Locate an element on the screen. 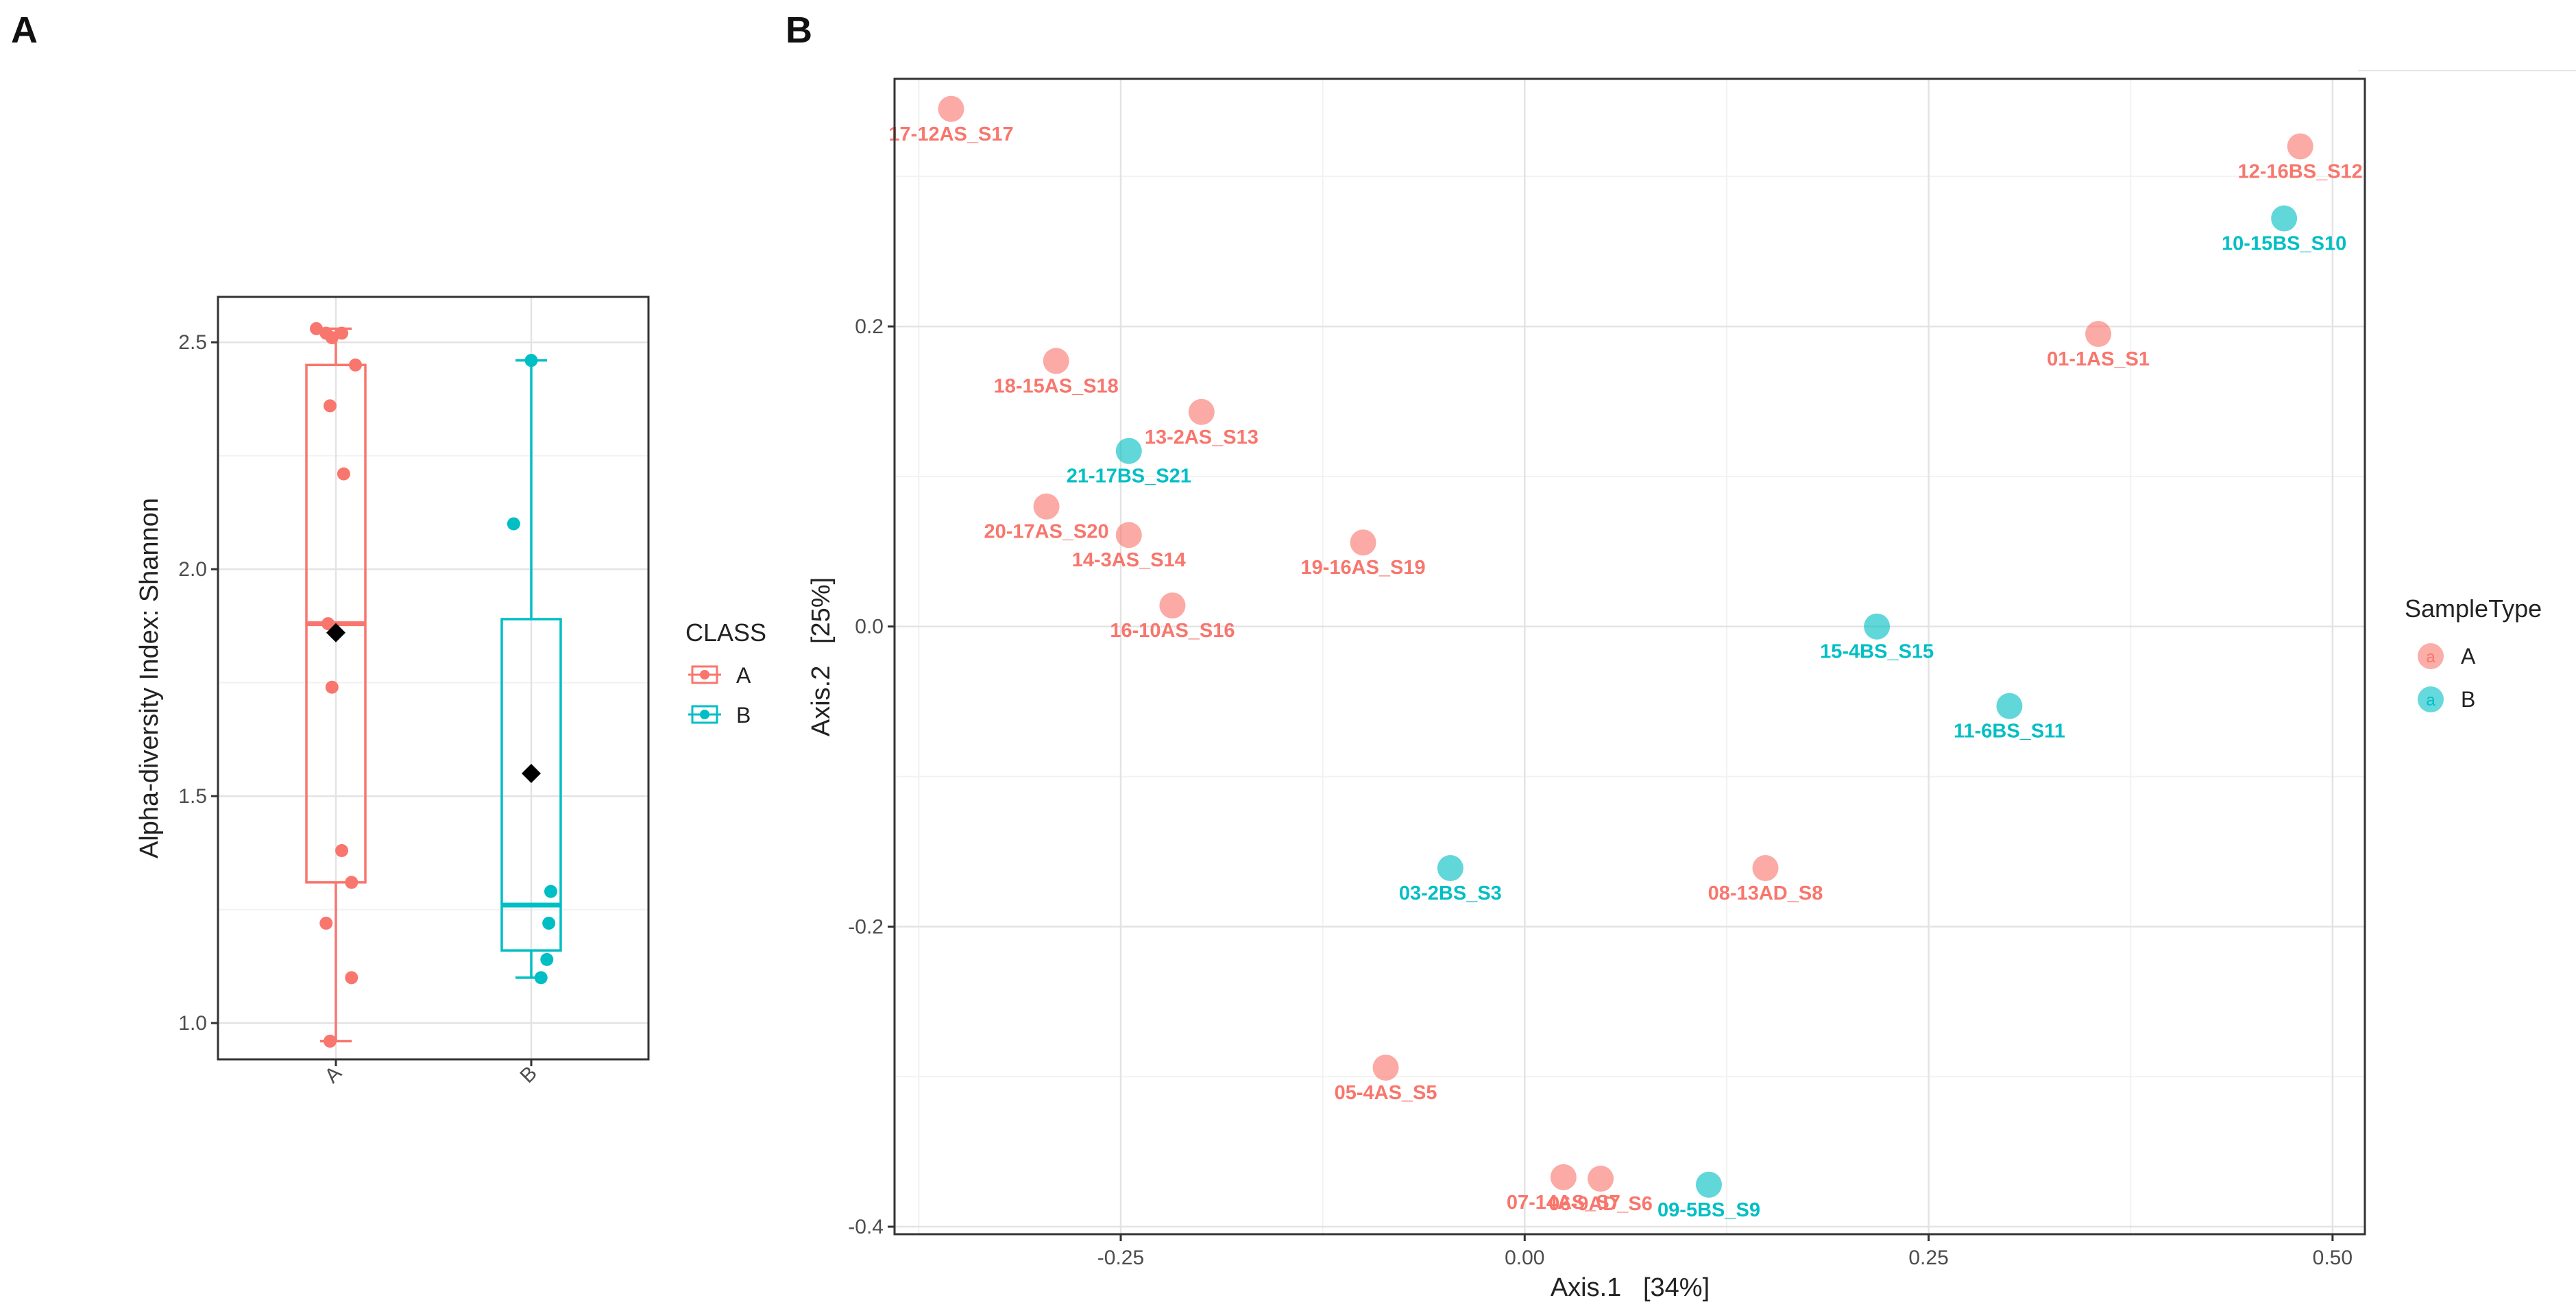  sampletype-legend-title: SampleType is located at coordinates (2473, 608).